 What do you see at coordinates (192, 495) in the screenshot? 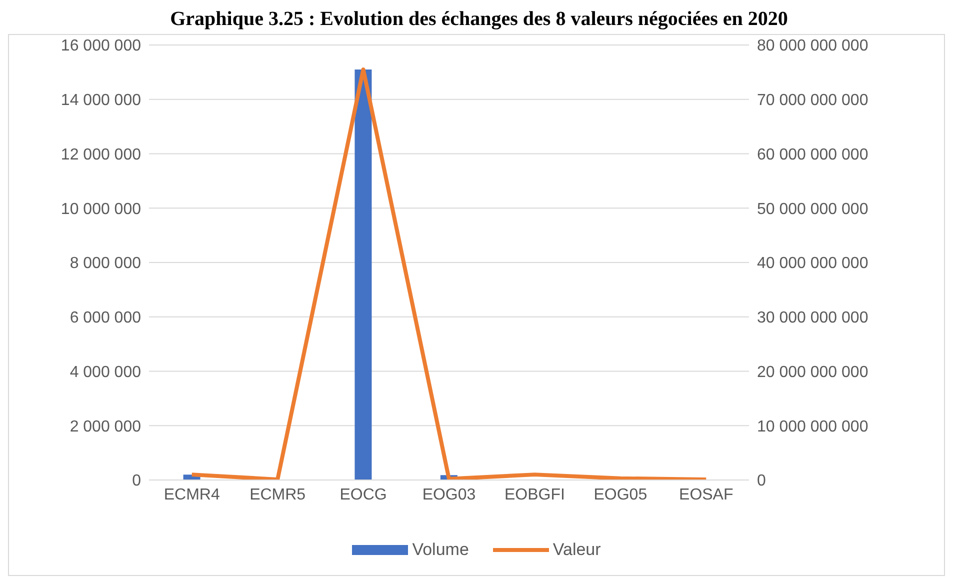
I see `x-tick-label: ECMR4` at bounding box center [192, 495].